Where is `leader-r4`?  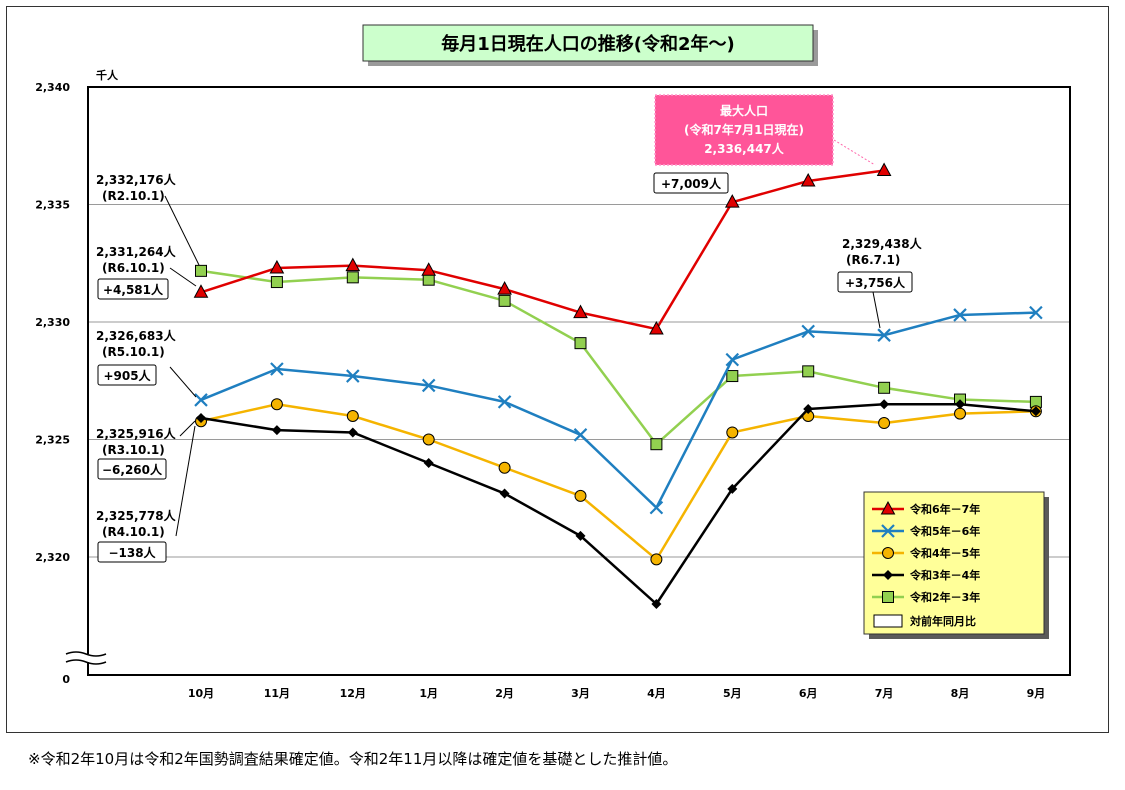 leader-r4 is located at coordinates (185, 481).